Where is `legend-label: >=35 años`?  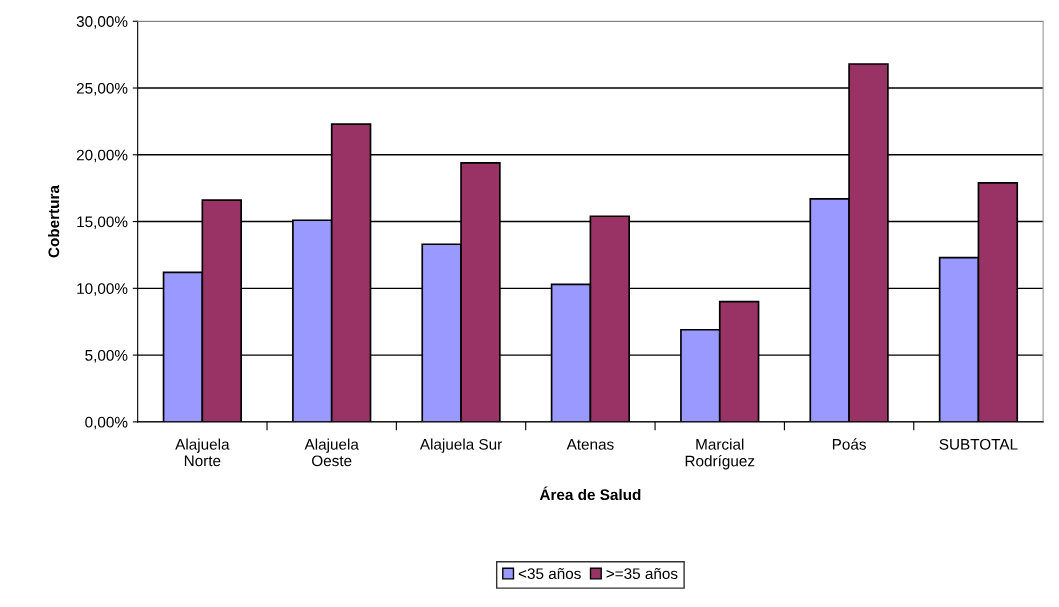
legend-label: >=35 años is located at coordinates (642, 573).